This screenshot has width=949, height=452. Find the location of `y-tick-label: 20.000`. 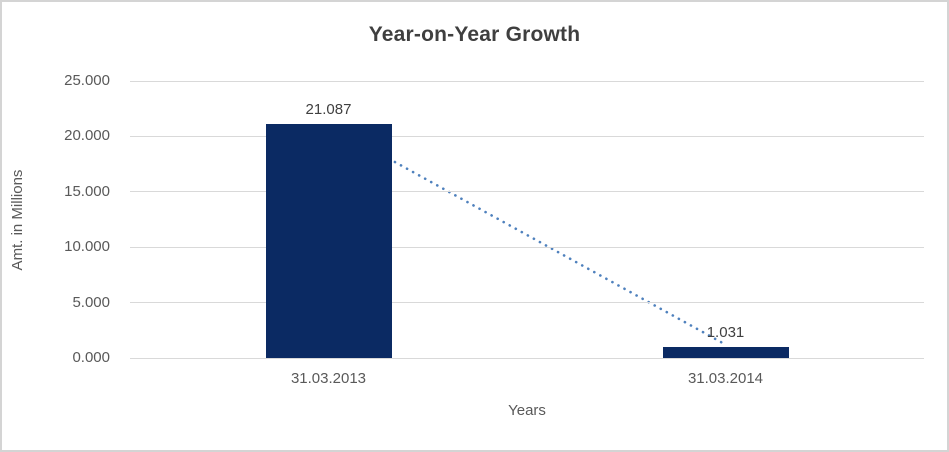

y-tick-label: 20.000 is located at coordinates (87, 136).